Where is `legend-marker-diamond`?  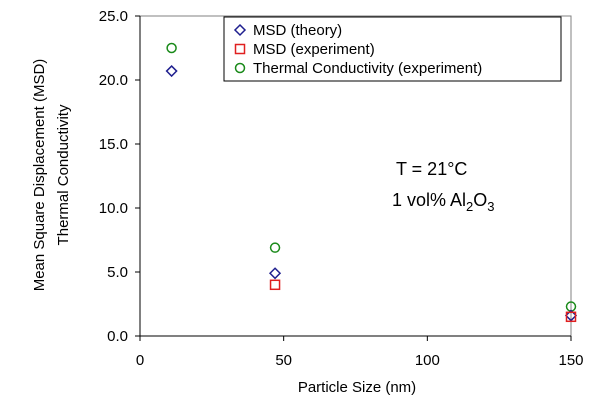
legend-marker-diamond is located at coordinates (240, 30).